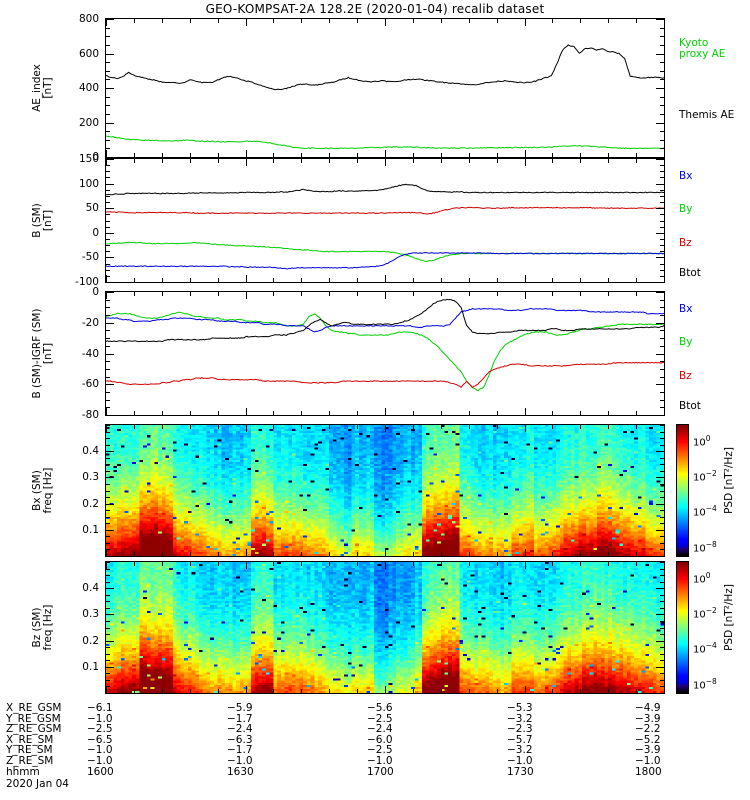 The height and width of the screenshot is (800, 750). I want to click on ytick-label: 50, so click(73, 208).